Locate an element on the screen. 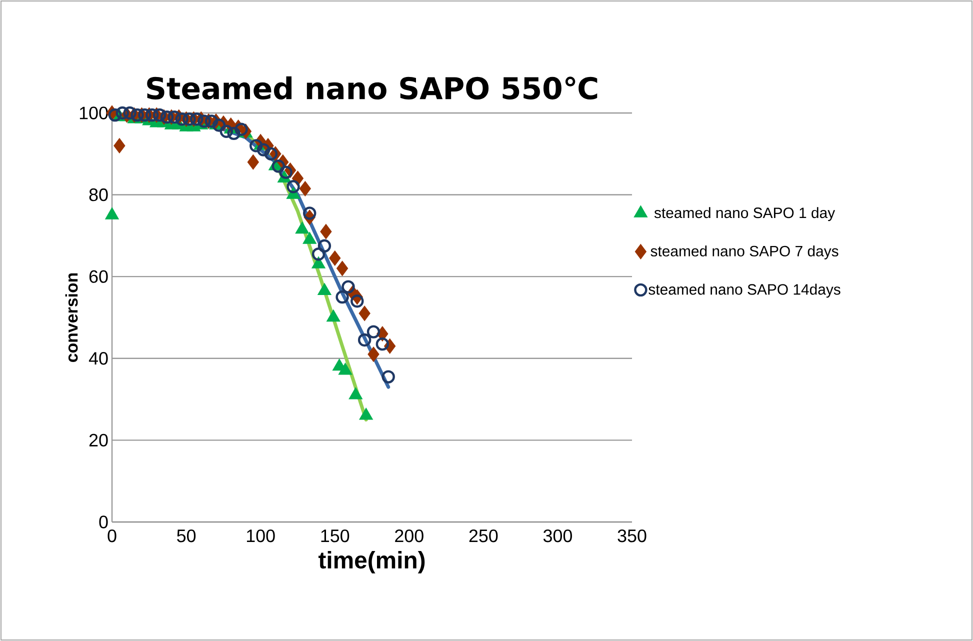 The image size is (973, 641). x-tick-label: 0 is located at coordinates (112, 535).